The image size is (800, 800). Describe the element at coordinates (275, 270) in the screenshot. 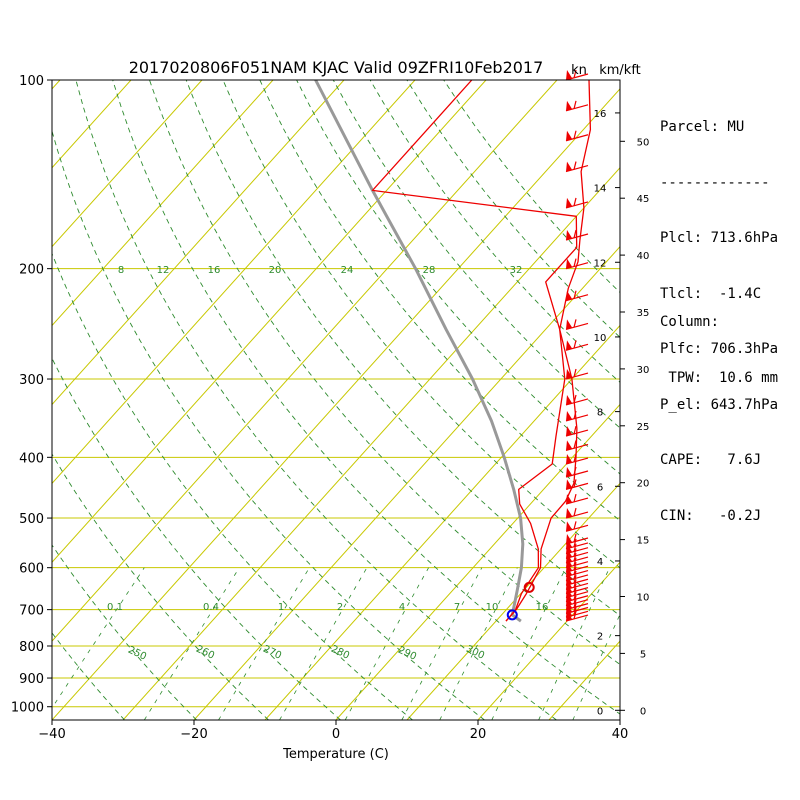

I see `isotherm-label: 20` at that location.